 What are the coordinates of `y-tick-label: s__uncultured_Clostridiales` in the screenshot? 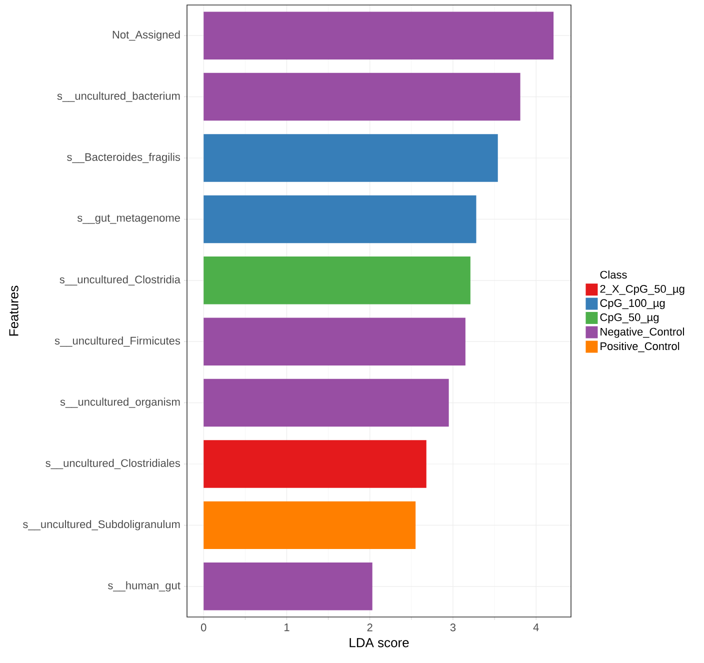 It's located at (113, 464).